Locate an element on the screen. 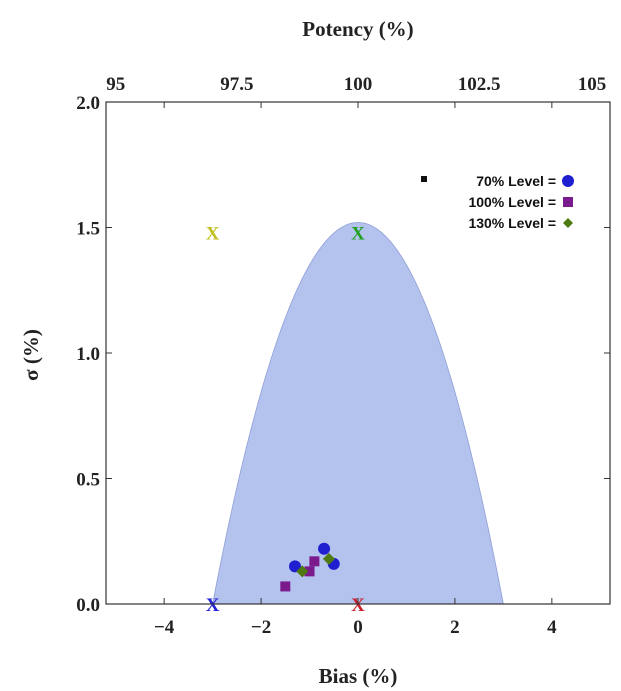 The image size is (621, 691). x-axis-title: Bias (%) is located at coordinates (358, 676).